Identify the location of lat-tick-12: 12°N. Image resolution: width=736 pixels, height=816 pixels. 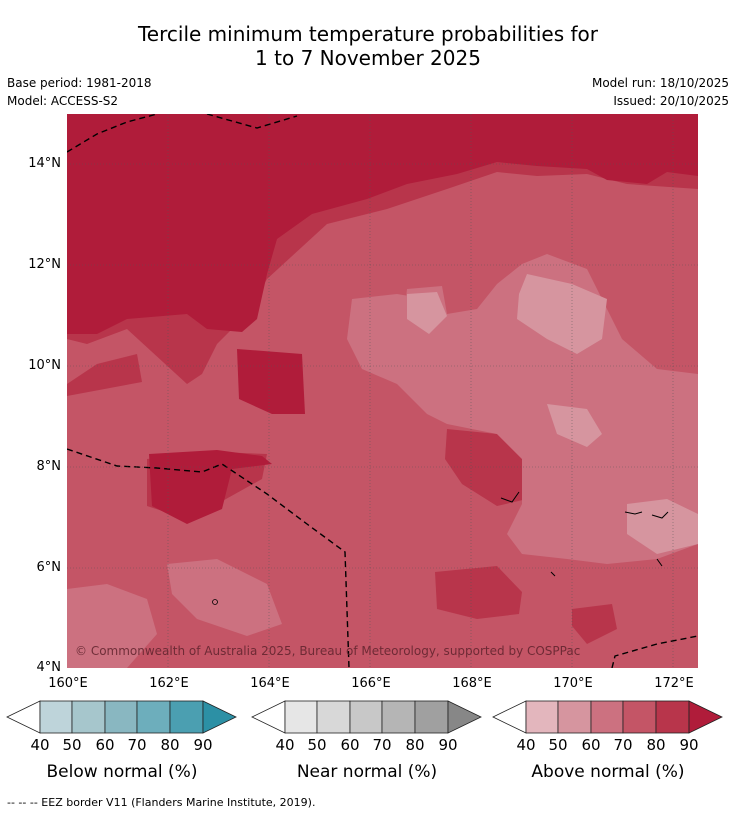
(44, 264).